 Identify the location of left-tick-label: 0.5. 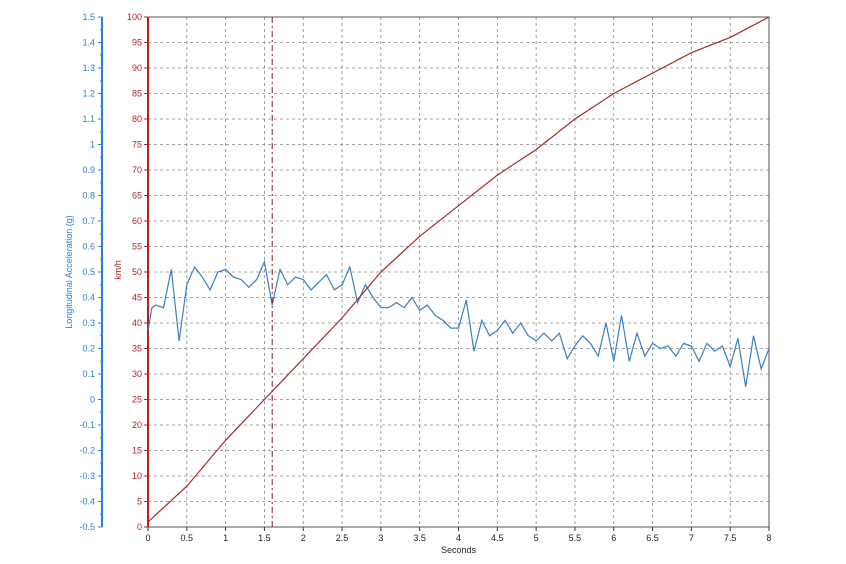
(88, 272).